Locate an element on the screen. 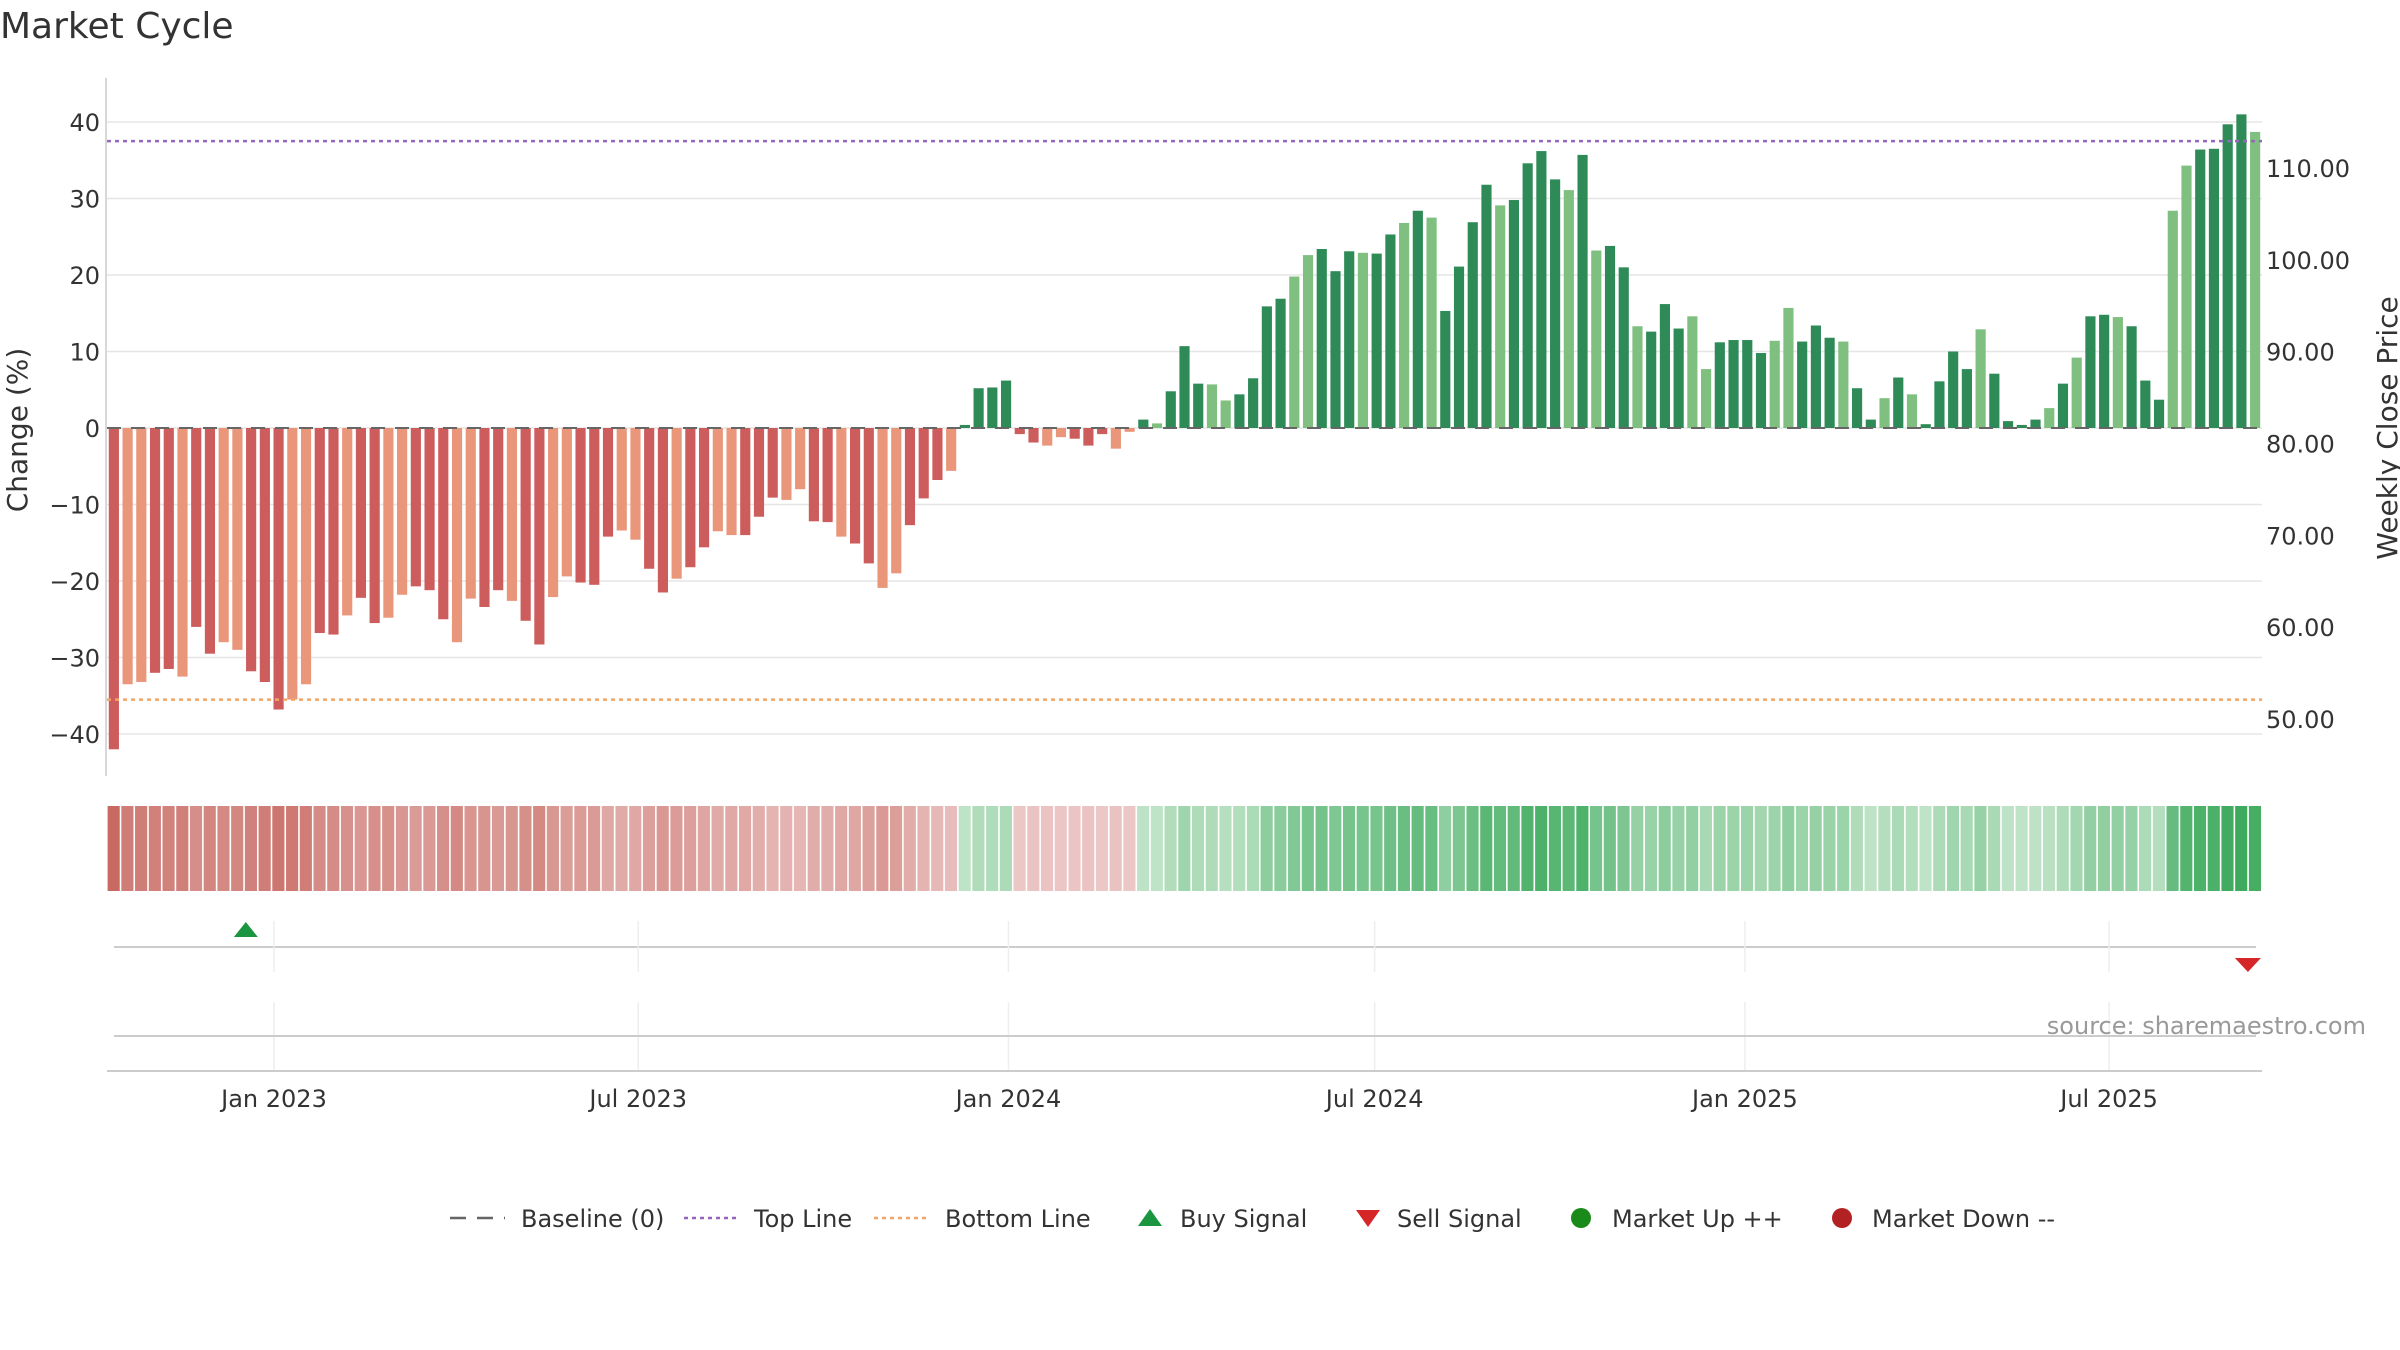 The image size is (2400, 1350). legend-label: Sell Signal is located at coordinates (1459, 1219).